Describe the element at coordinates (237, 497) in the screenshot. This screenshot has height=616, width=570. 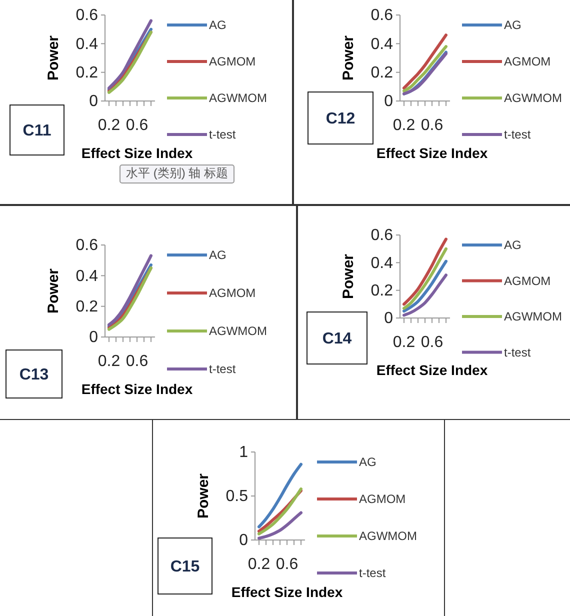
I see `y-tick-label: 0.5` at that location.